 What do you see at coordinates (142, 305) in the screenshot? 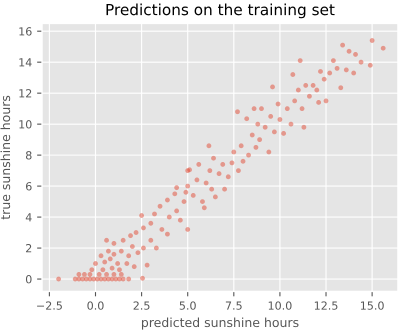
I see `x-tick-label: 2.5` at bounding box center [142, 305].